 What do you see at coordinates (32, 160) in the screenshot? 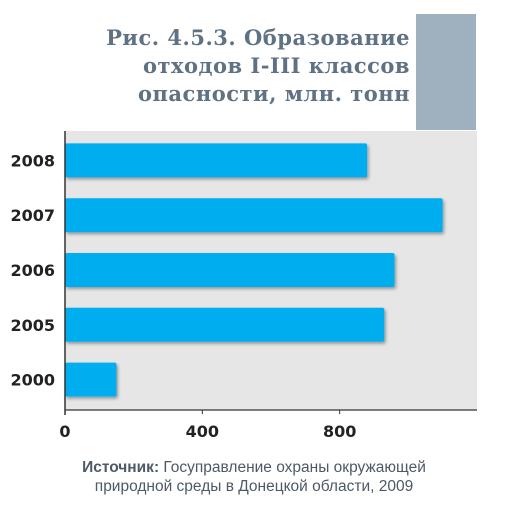
I see `y-tick-label-2008: 2008` at bounding box center [32, 160].